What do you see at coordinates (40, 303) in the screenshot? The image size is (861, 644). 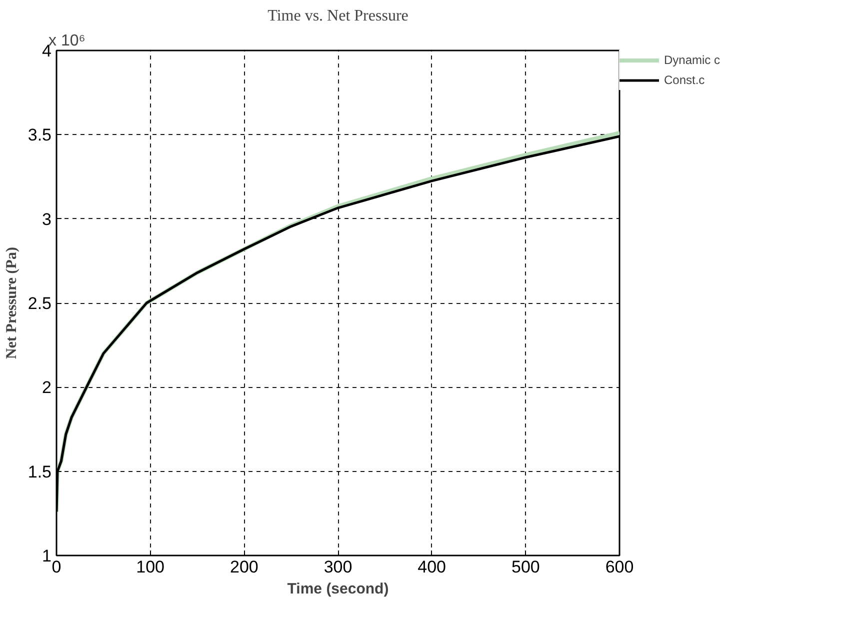 I see `y-tick-label: 2.5` at bounding box center [40, 303].